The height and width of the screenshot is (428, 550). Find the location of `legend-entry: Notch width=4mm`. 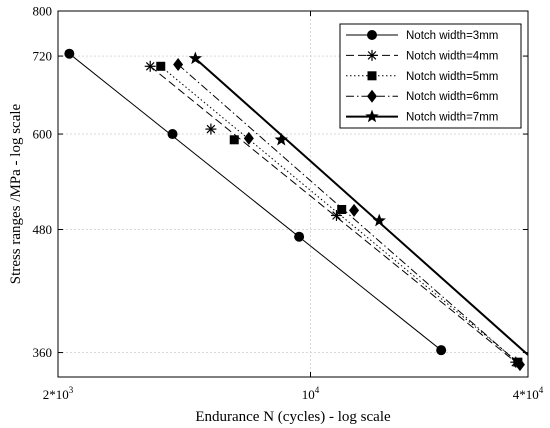

legend-entry: Notch width=4mm is located at coordinates (422, 55).